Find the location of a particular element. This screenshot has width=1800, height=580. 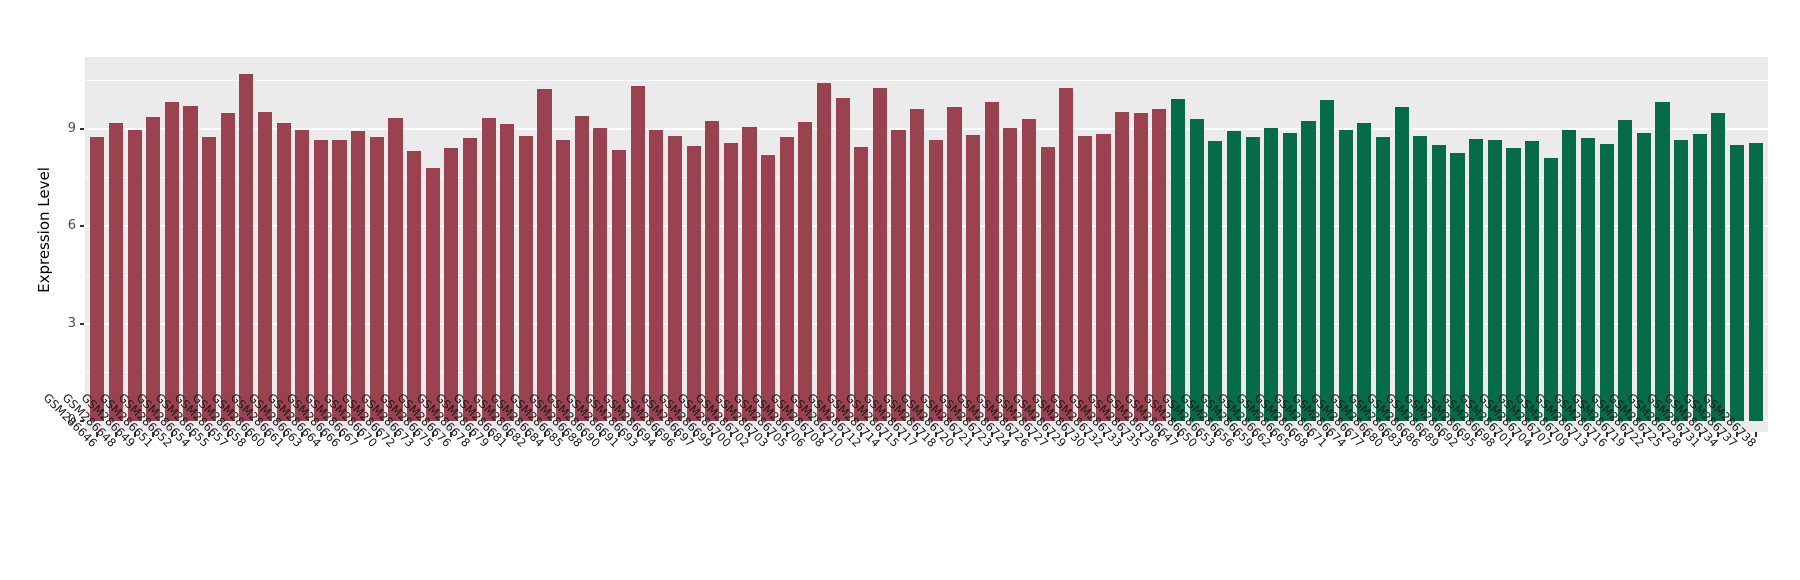

minor-gridline is located at coordinates (926, 178).